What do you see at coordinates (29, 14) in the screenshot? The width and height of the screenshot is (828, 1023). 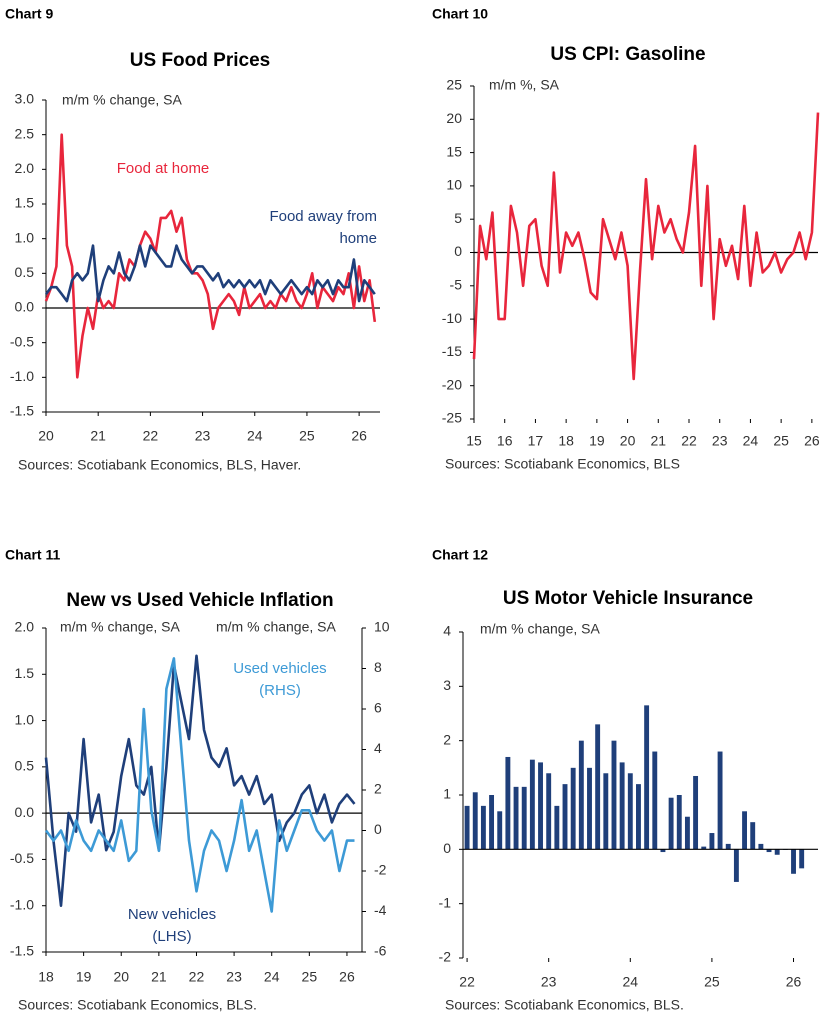 I see `chart-label: Chart 9` at bounding box center [29, 14].